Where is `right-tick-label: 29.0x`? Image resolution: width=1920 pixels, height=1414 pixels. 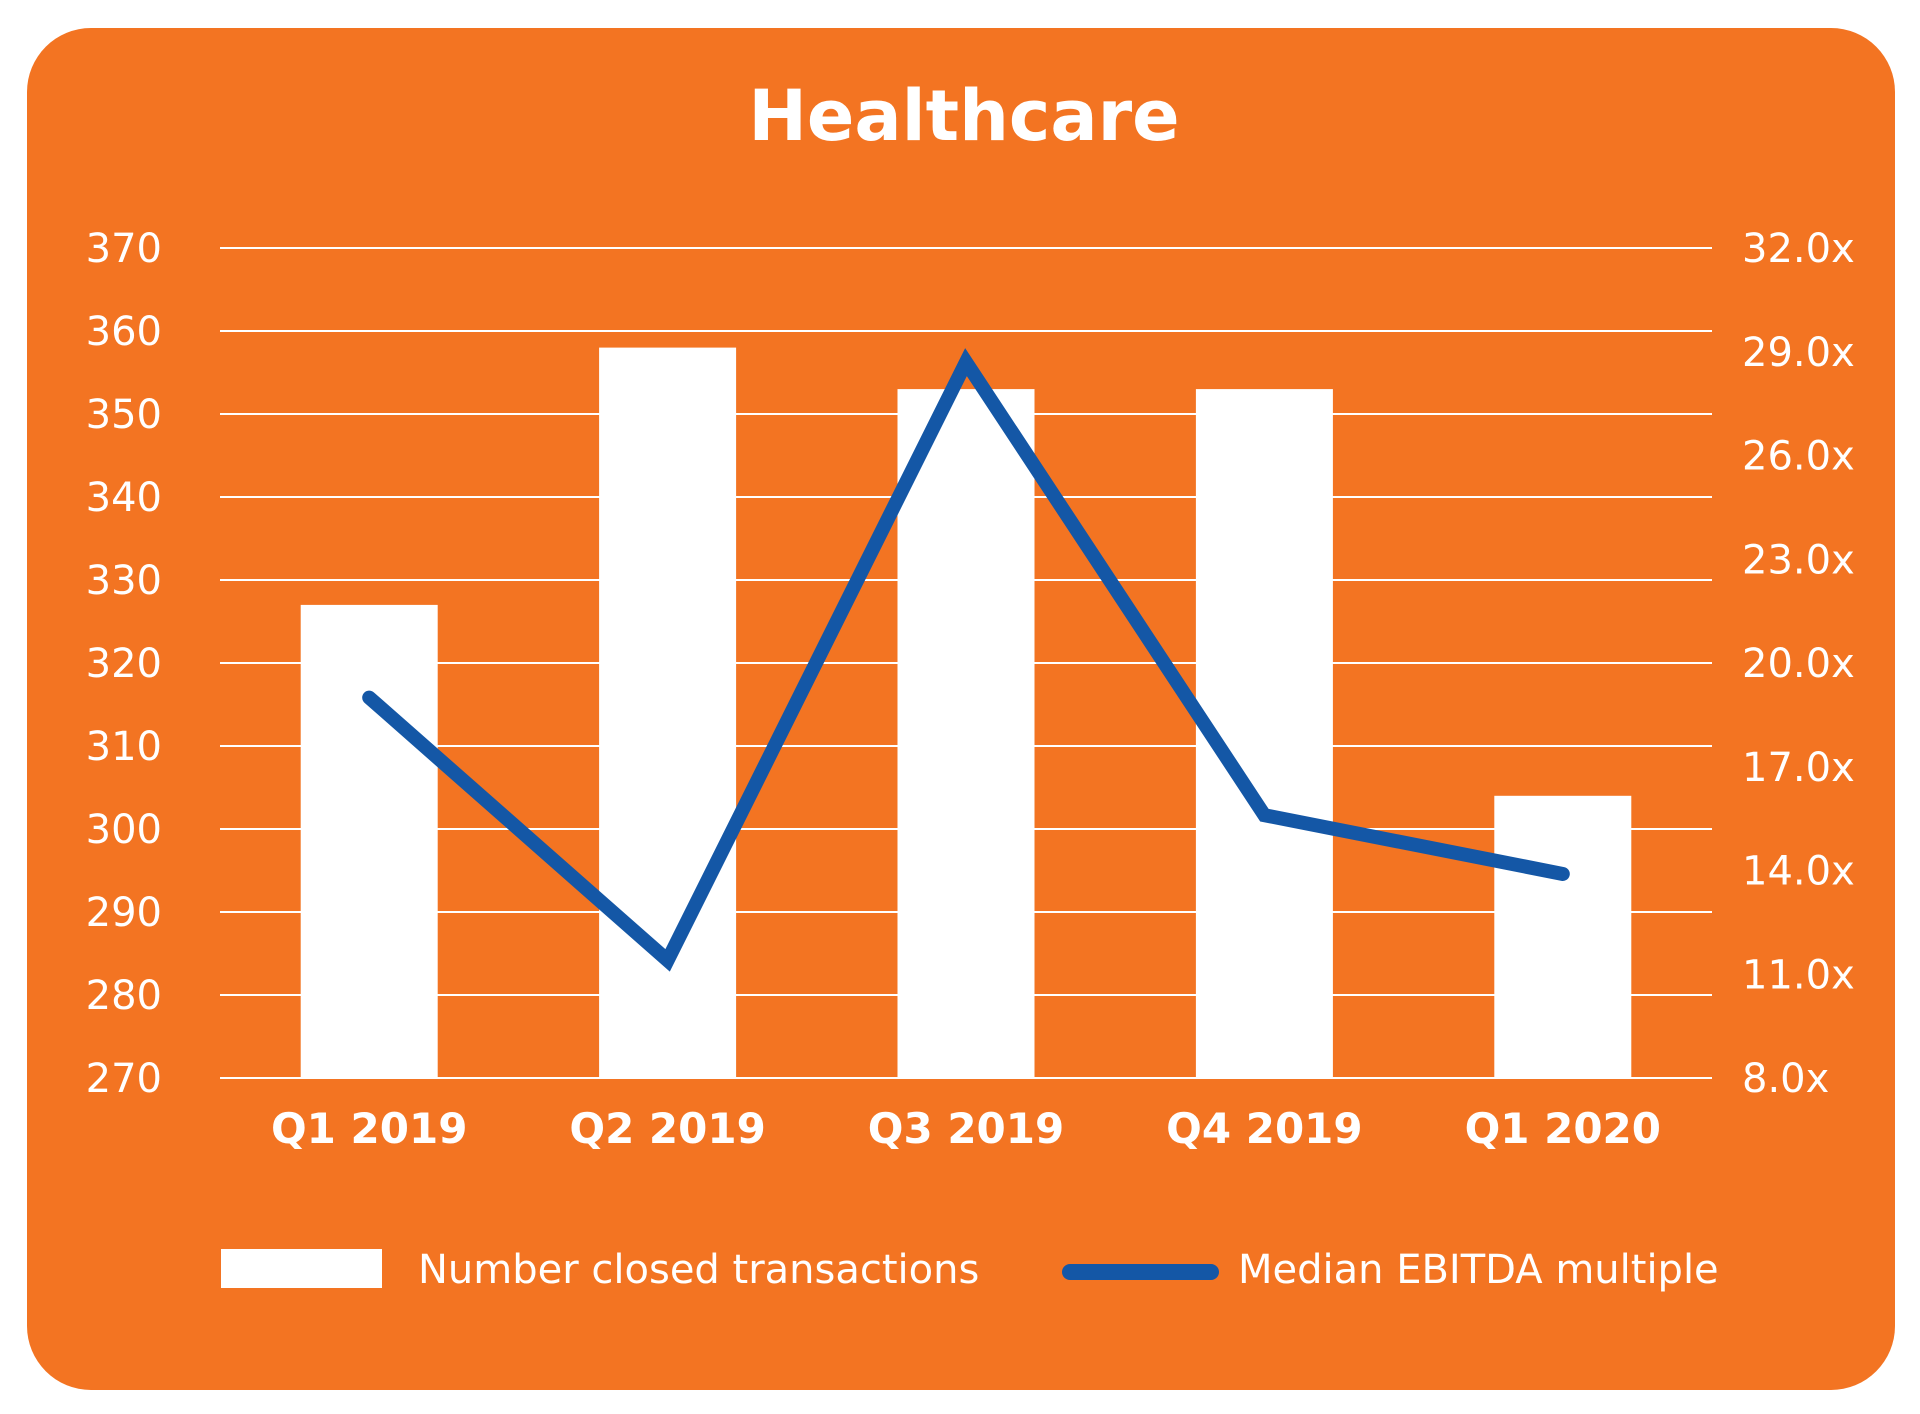
right-tick-label: 29.0x is located at coordinates (1798, 353).